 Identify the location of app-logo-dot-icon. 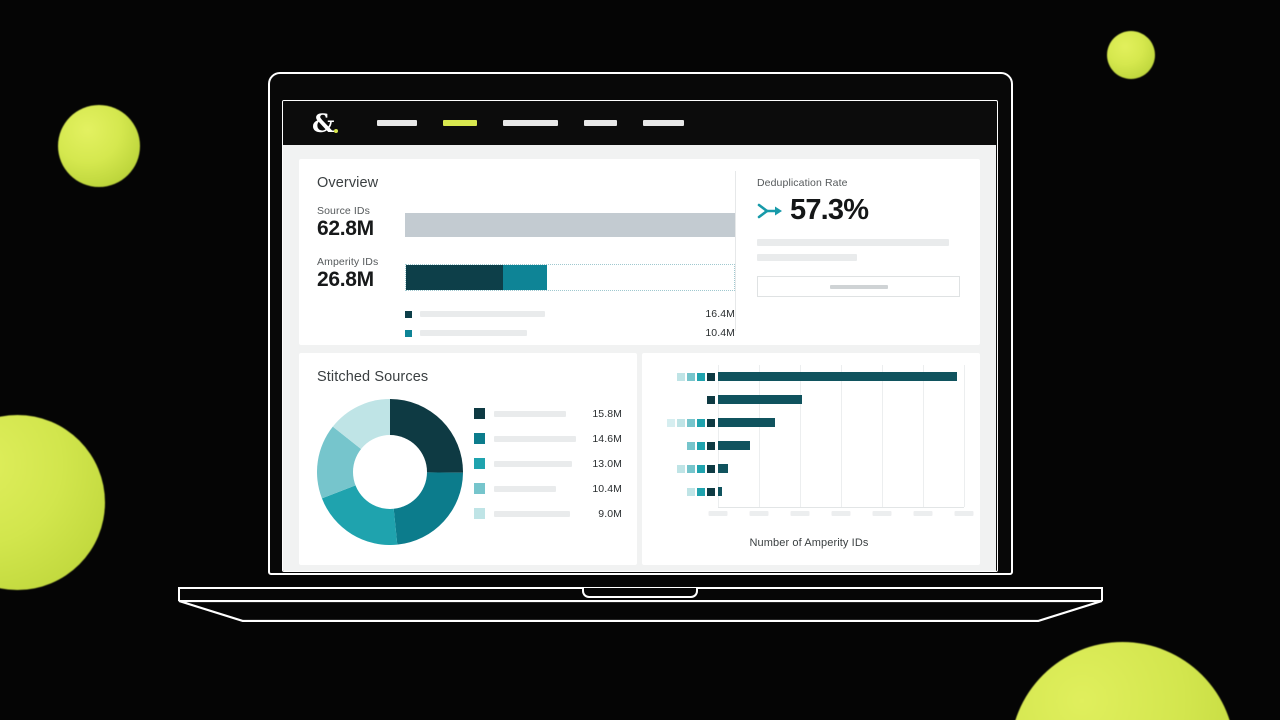
(335, 130).